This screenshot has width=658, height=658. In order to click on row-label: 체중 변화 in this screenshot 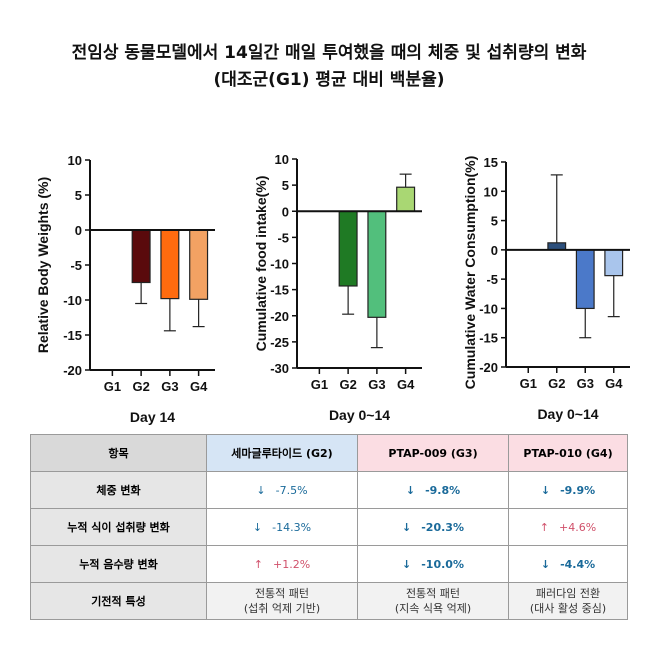, I will do `click(118, 490)`.